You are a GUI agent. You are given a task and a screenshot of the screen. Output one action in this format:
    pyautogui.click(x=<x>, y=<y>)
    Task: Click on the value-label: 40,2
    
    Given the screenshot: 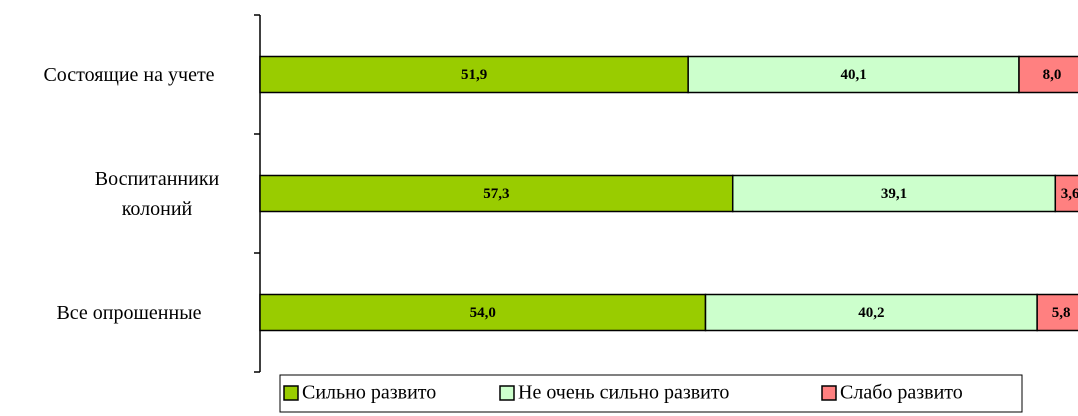 What is the action you would take?
    pyautogui.click(x=871, y=313)
    